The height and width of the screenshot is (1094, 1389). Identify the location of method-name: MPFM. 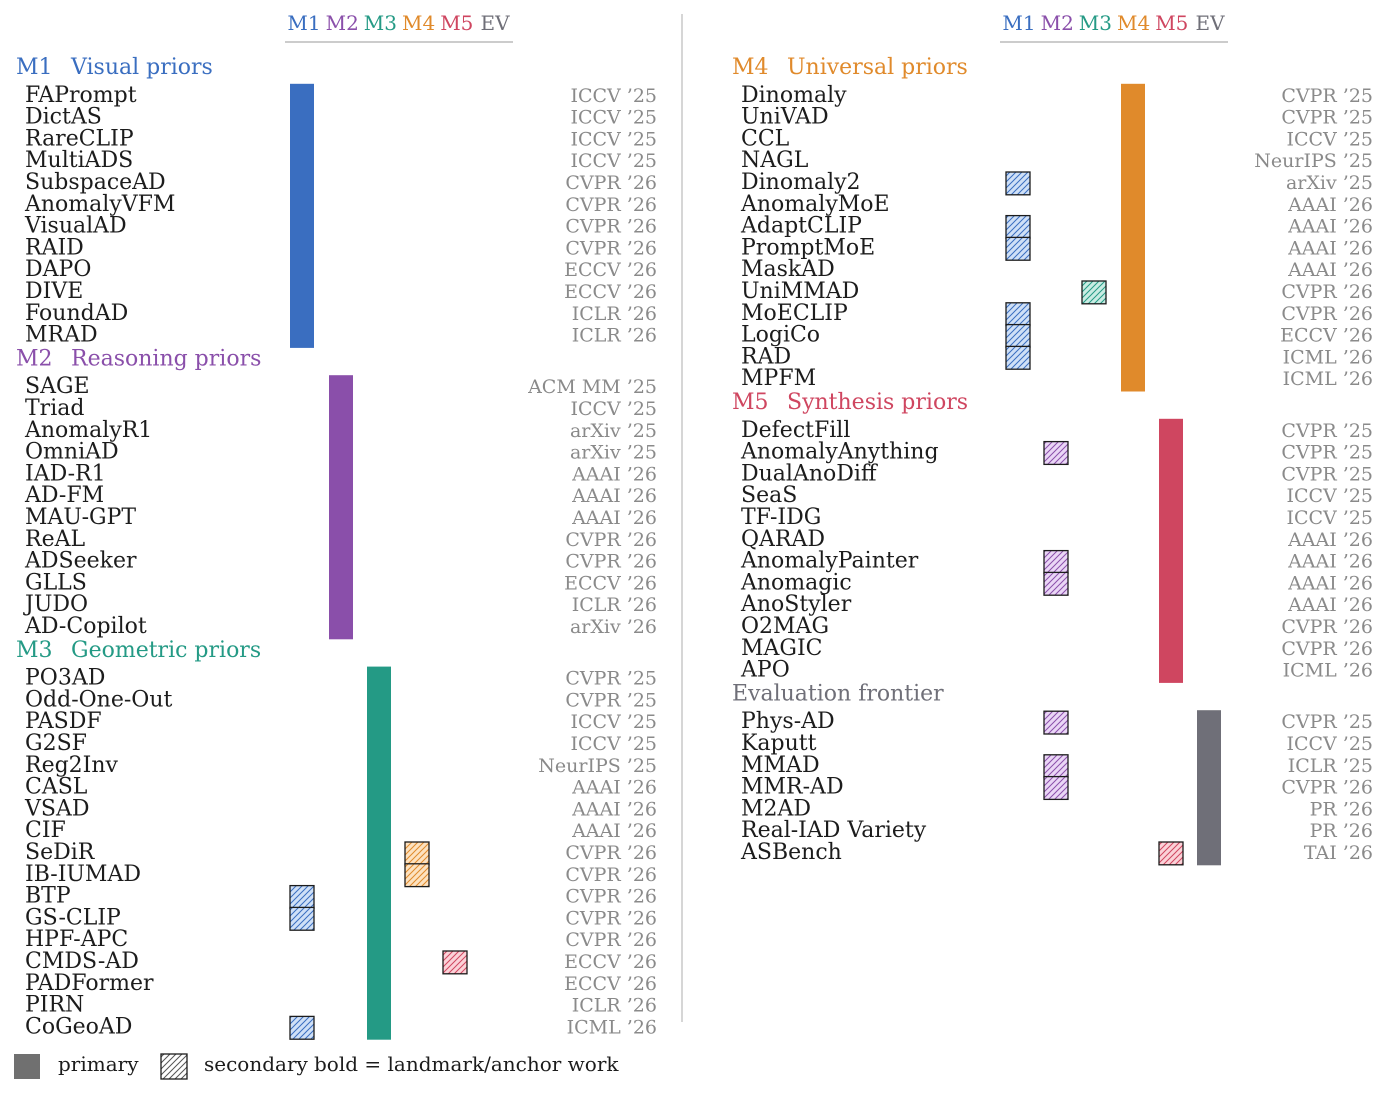
(778, 378).